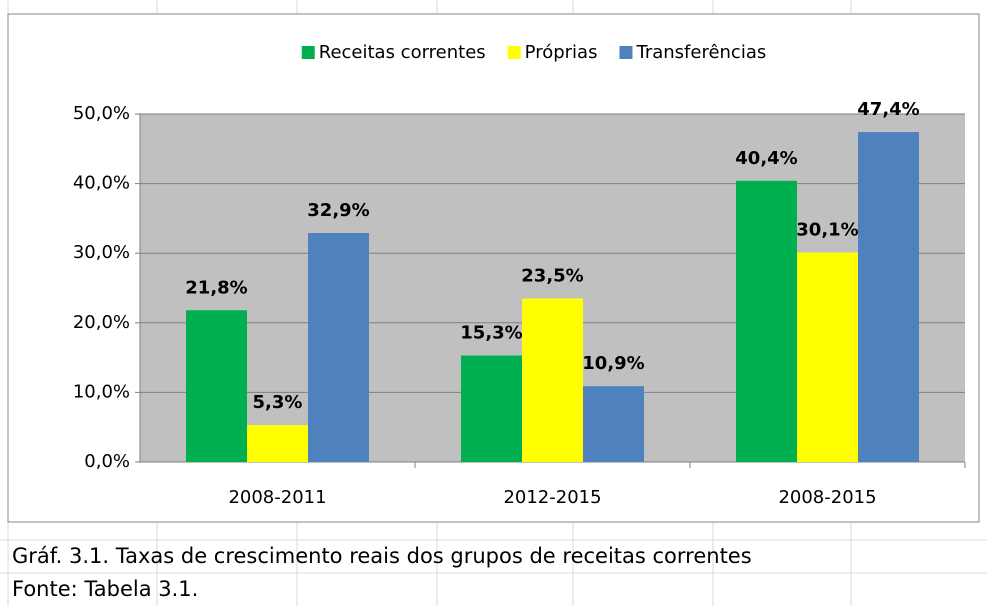  Describe the element at coordinates (101, 252) in the screenshot. I see `y-tick-label: 30,0%` at that location.